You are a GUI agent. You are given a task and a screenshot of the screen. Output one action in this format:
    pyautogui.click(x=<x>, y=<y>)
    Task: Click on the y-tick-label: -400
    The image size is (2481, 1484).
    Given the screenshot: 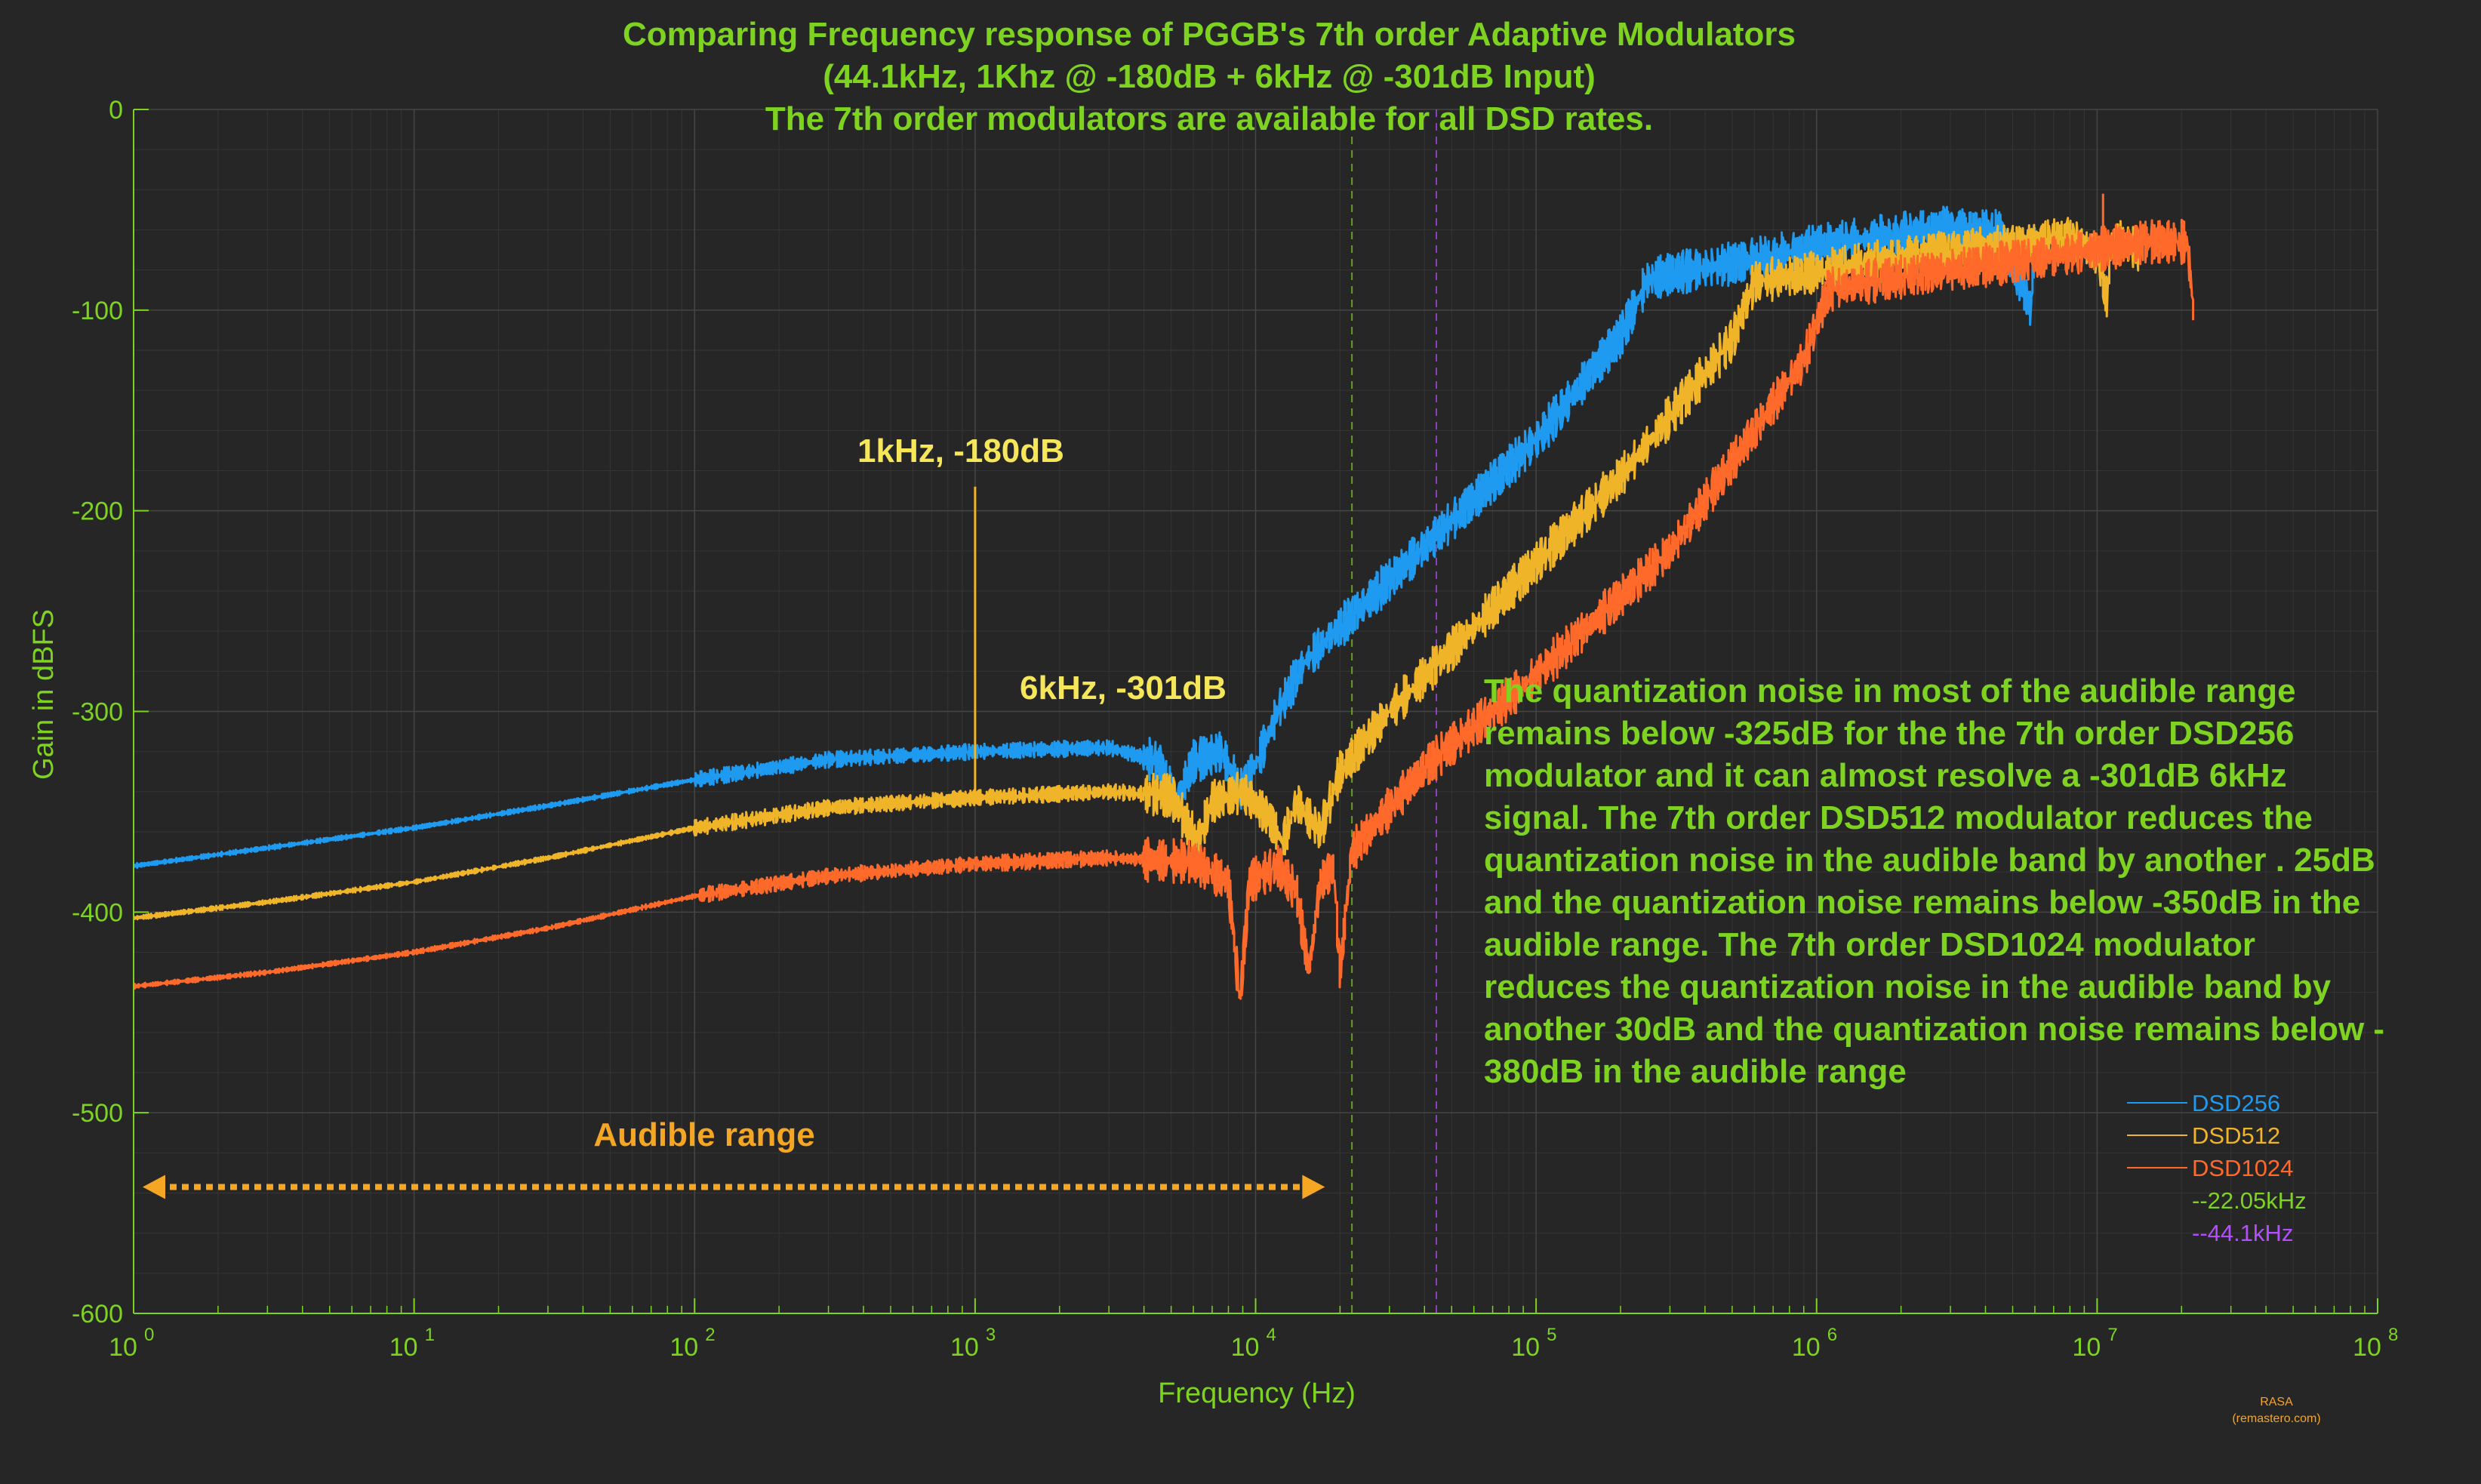 What is the action you would take?
    pyautogui.click(x=98, y=912)
    